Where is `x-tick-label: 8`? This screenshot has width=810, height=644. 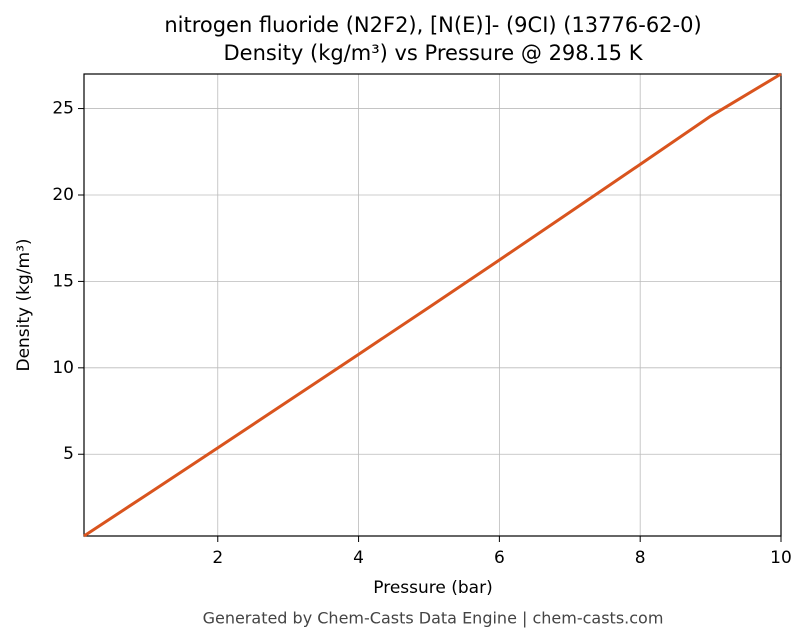 x-tick-label: 8 is located at coordinates (640, 558).